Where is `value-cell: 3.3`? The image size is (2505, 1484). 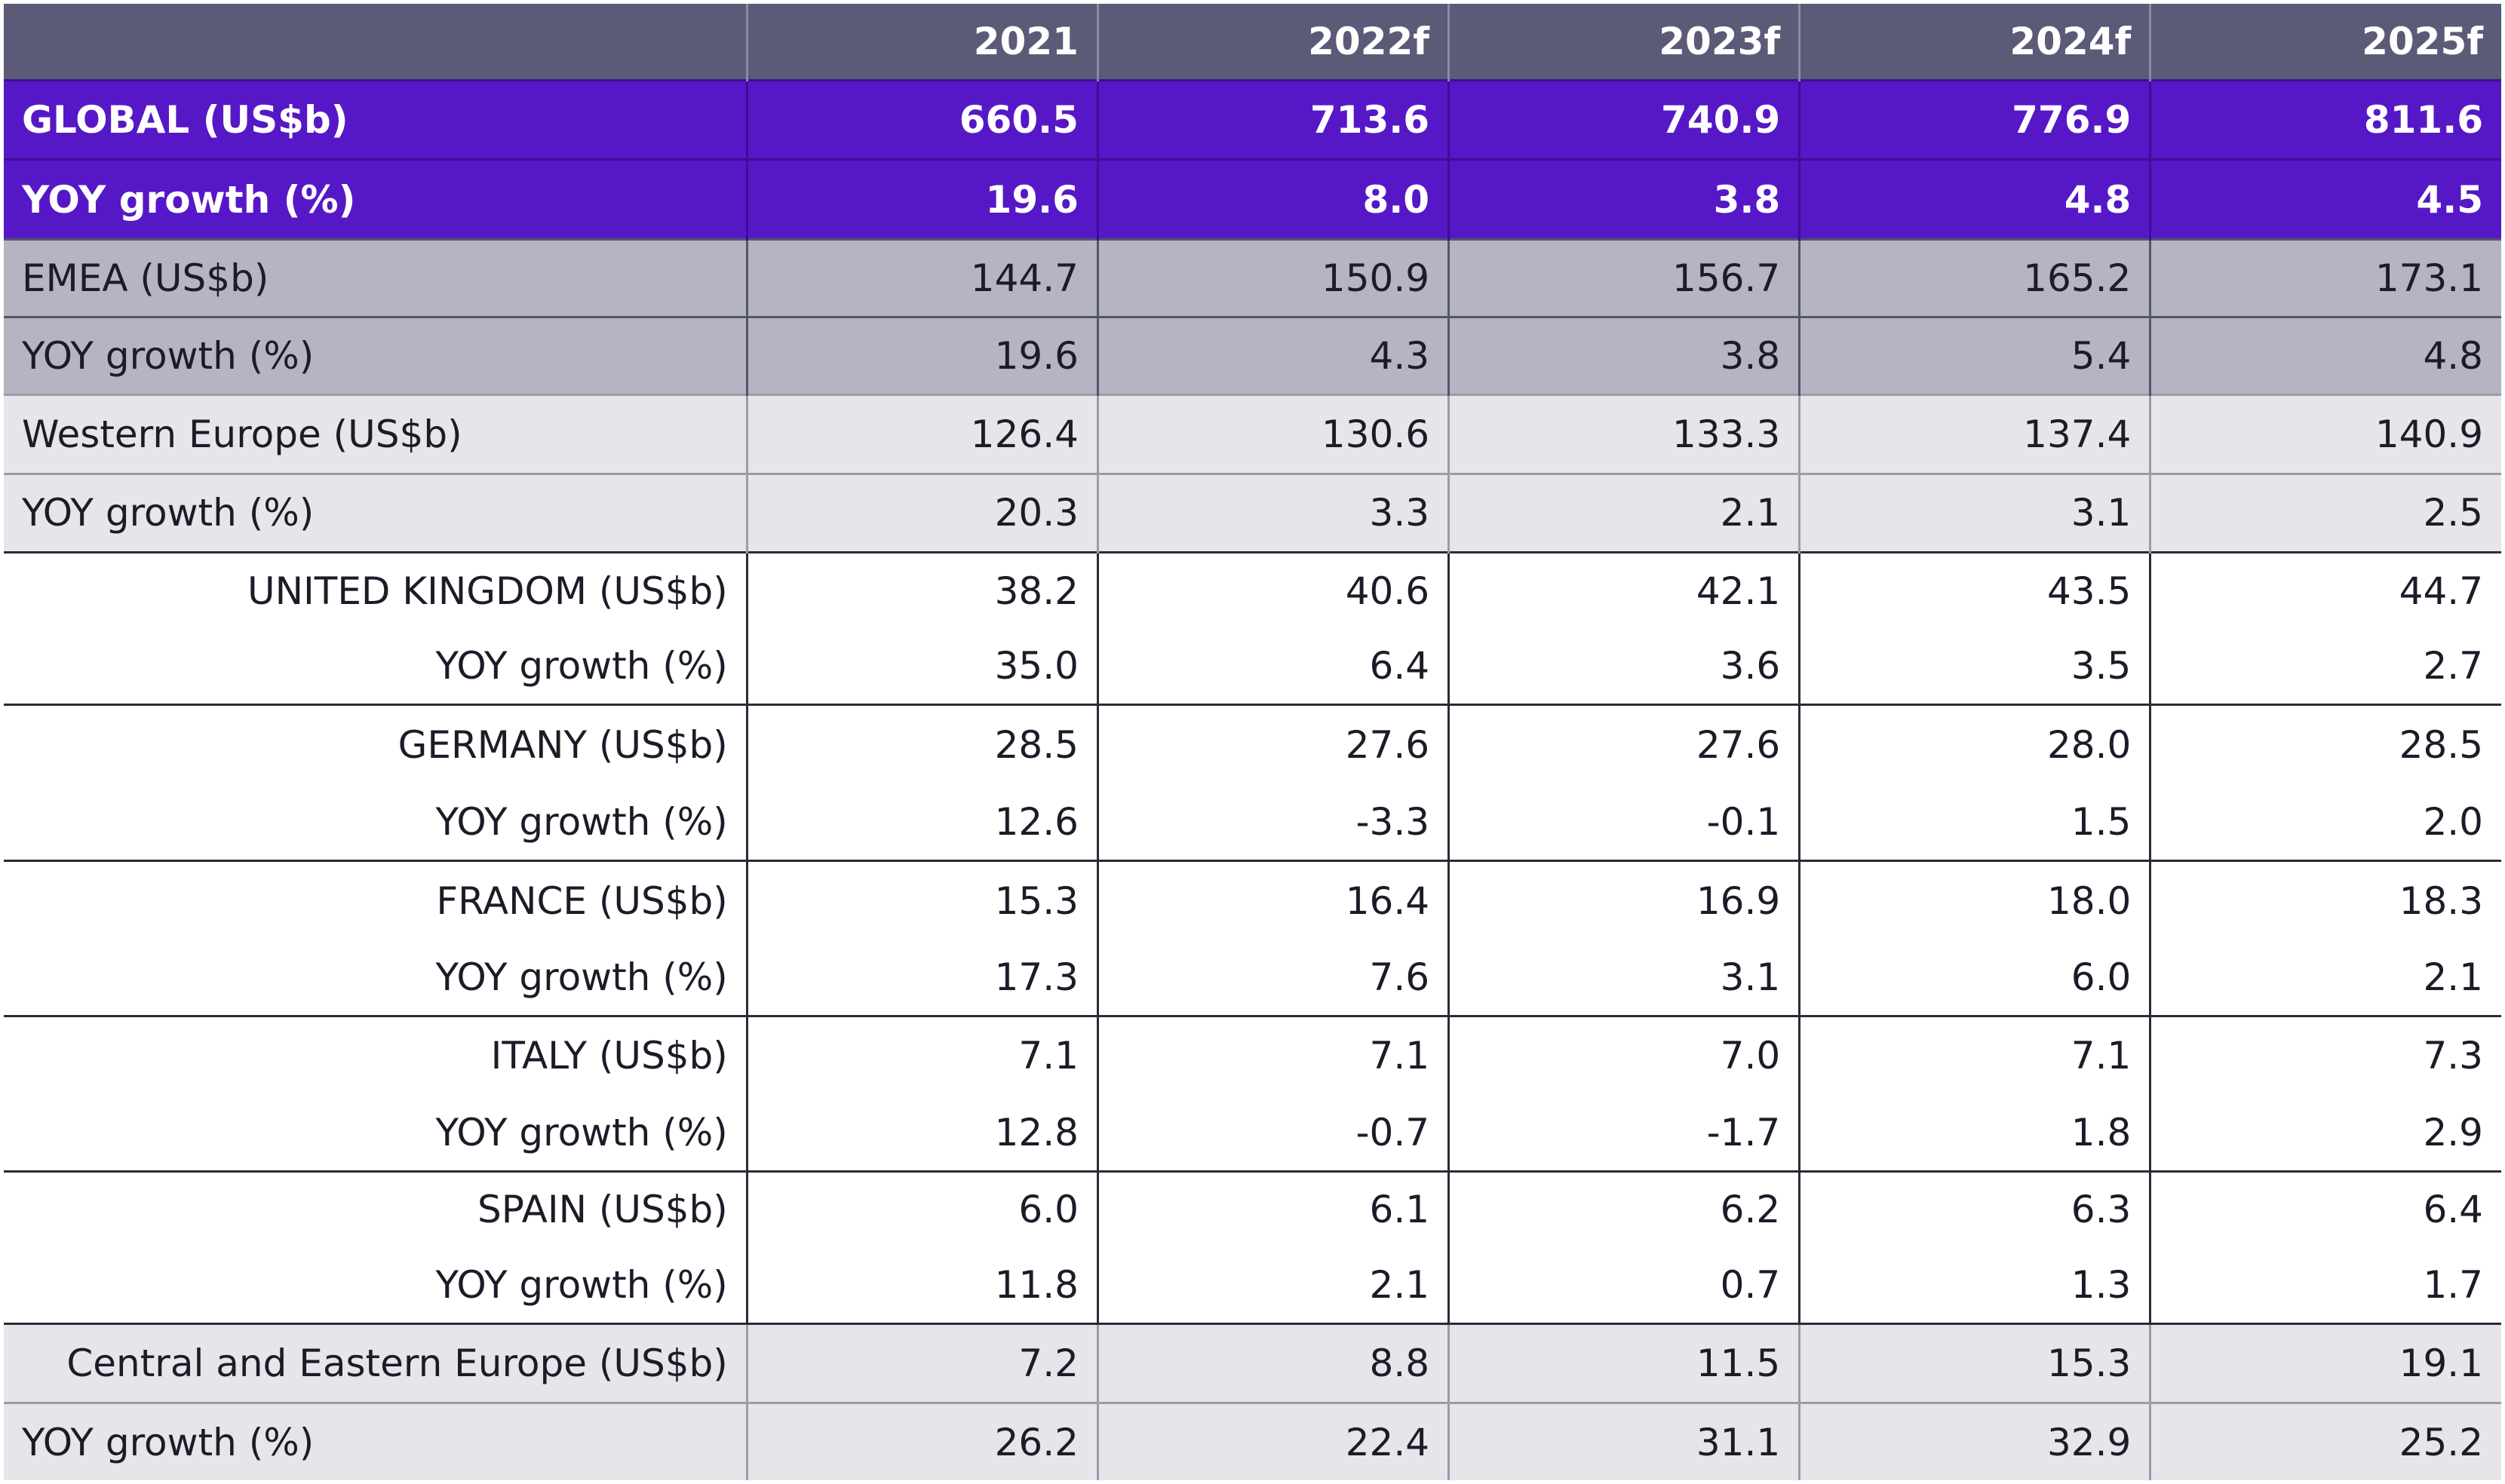
value-cell: 3.3 is located at coordinates (1272, 512).